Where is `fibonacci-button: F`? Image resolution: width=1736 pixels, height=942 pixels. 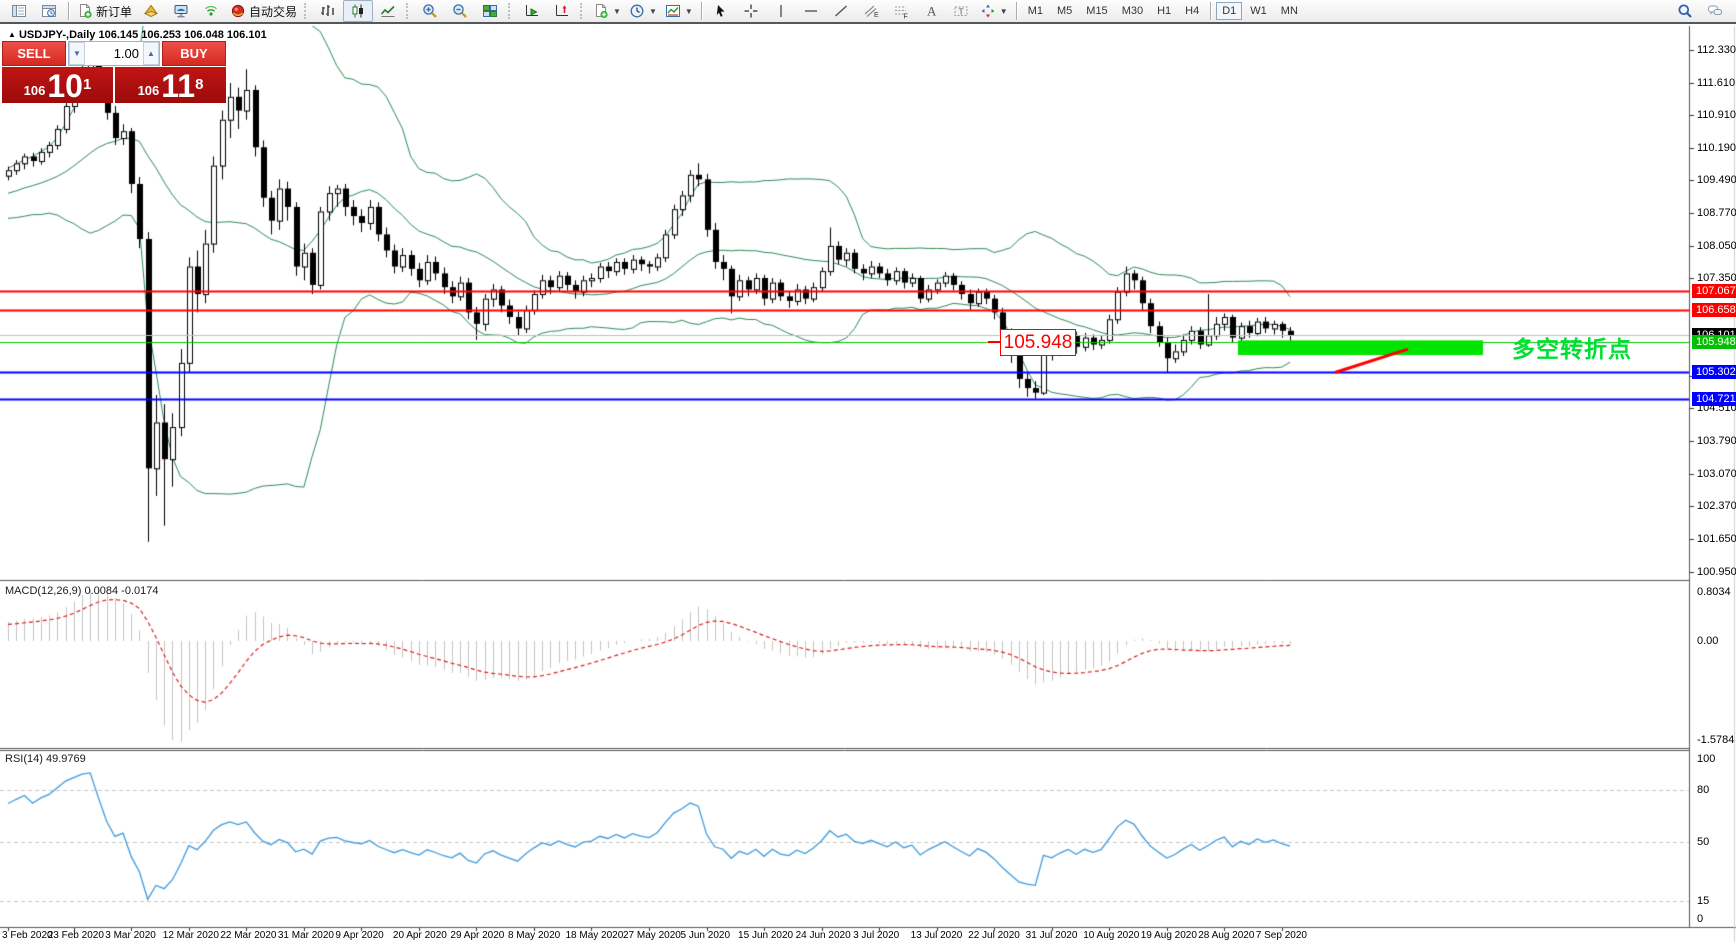 fibonacci-button: F is located at coordinates (901, 11).